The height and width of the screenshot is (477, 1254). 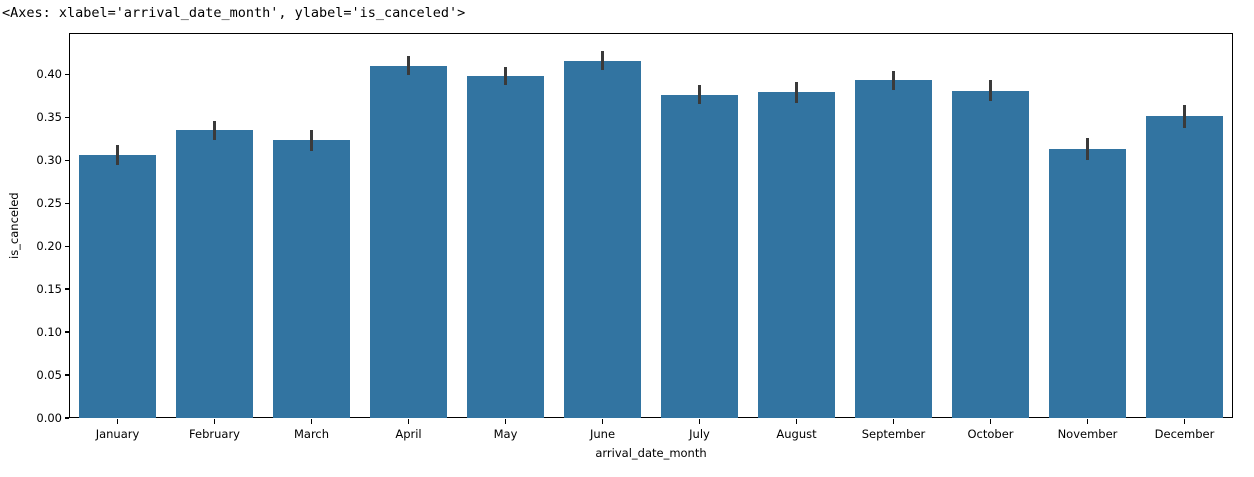 I want to click on x-tick-label: December, so click(x=1184, y=434).